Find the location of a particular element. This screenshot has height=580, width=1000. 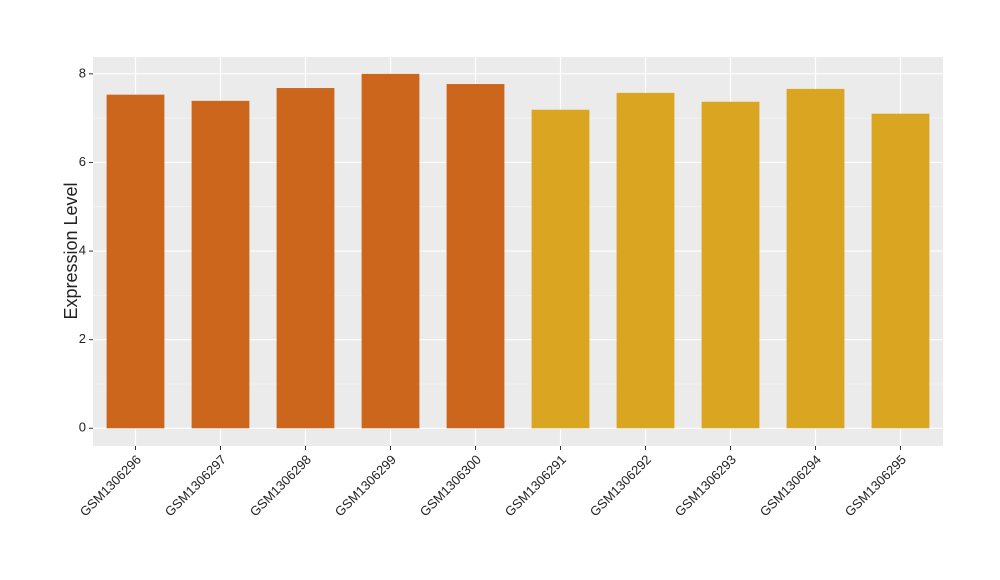

y-axis-title: Expression Level is located at coordinates (71, 250).